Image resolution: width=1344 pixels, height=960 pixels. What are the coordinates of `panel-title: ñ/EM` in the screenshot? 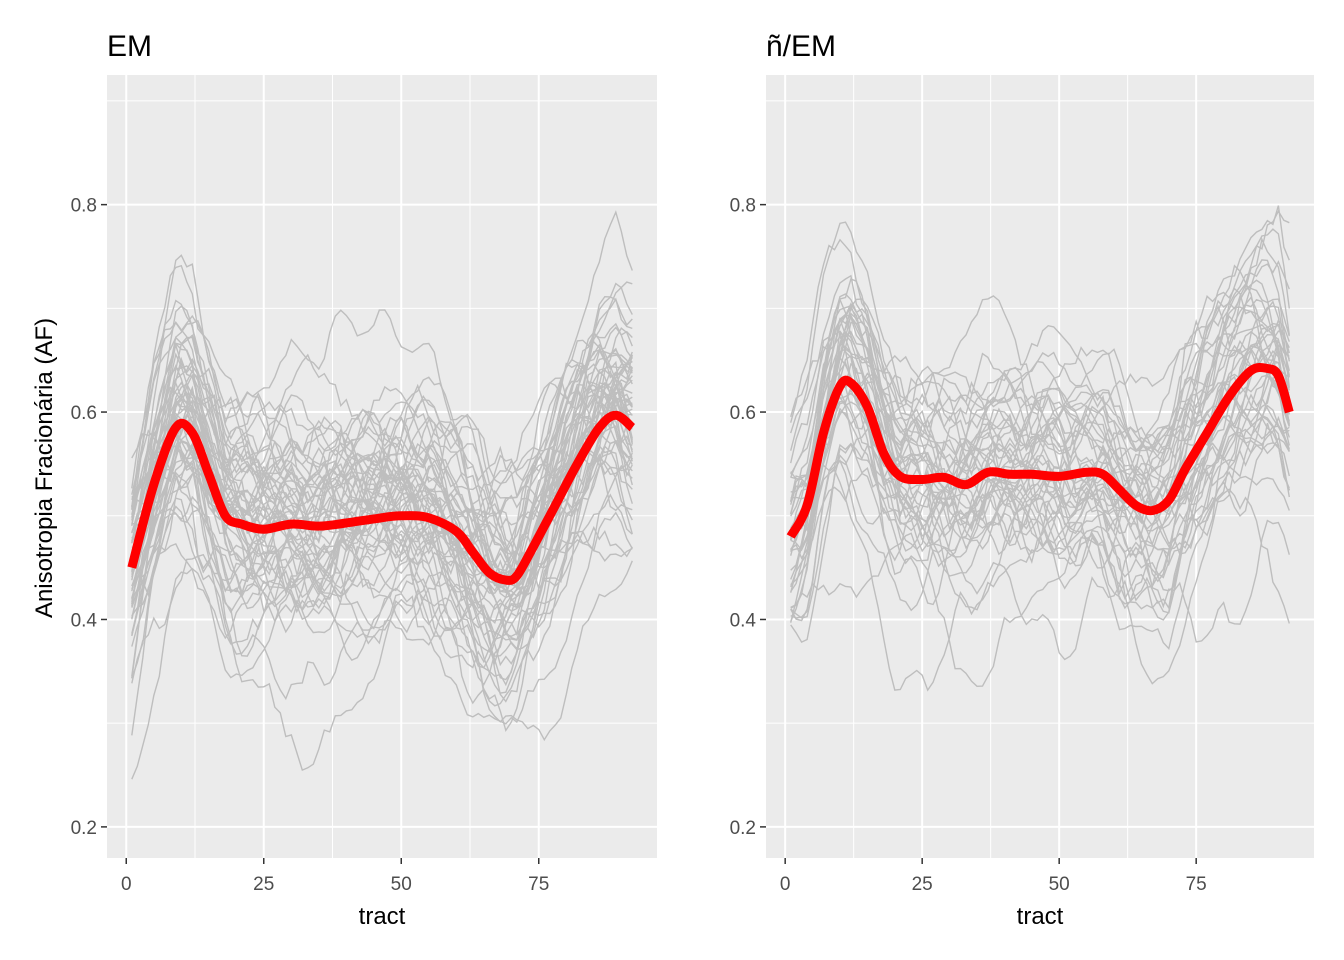 It's located at (801, 46).